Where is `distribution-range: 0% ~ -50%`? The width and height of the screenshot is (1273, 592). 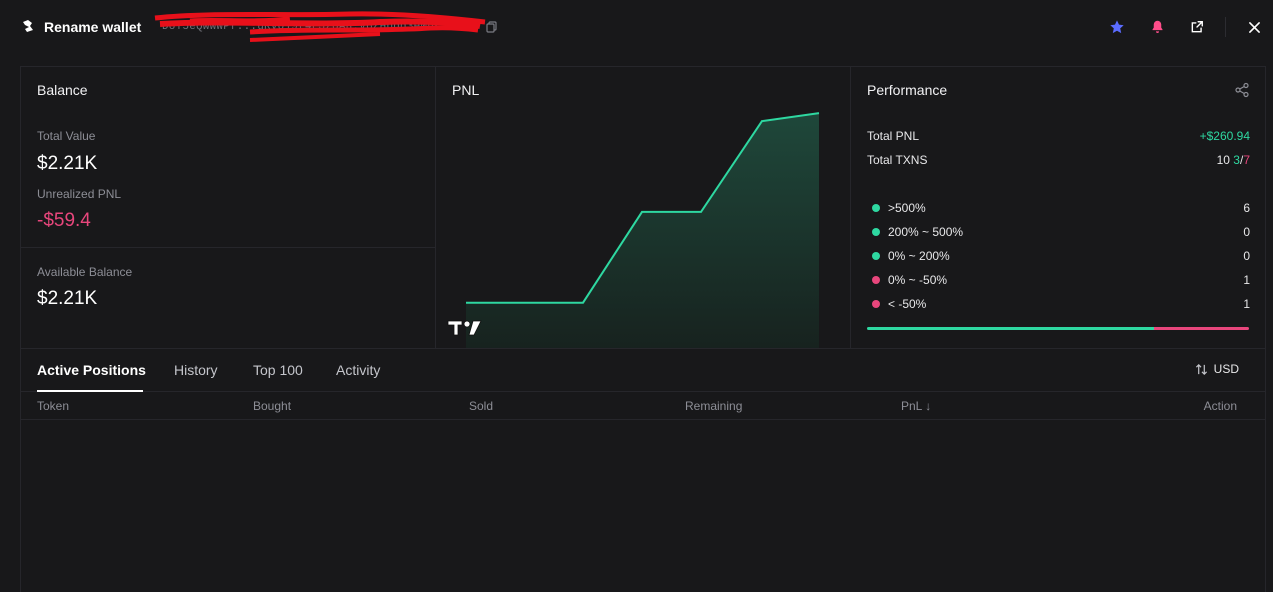 distribution-range: 0% ~ -50% is located at coordinates (909, 280).